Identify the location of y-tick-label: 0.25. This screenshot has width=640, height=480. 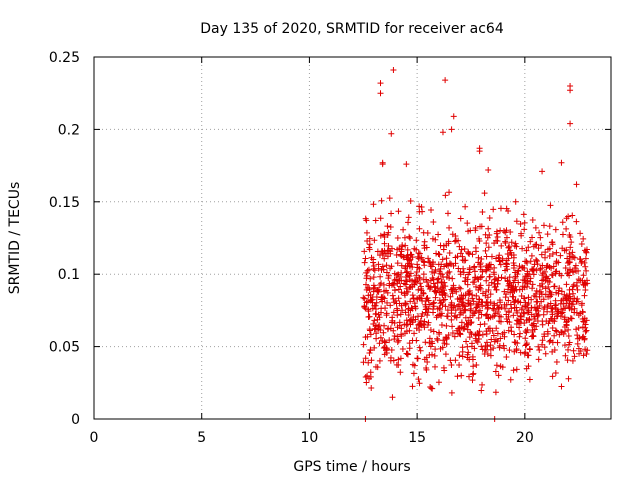
(64, 58).